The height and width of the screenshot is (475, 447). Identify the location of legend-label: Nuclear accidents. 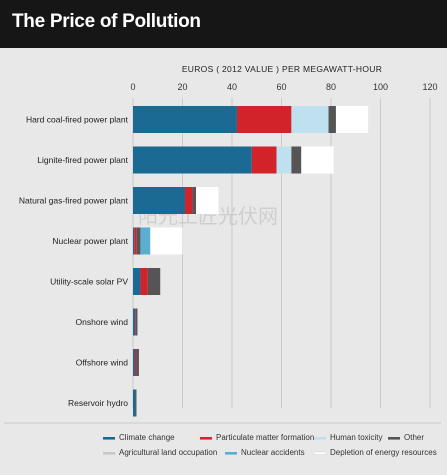
(273, 452).